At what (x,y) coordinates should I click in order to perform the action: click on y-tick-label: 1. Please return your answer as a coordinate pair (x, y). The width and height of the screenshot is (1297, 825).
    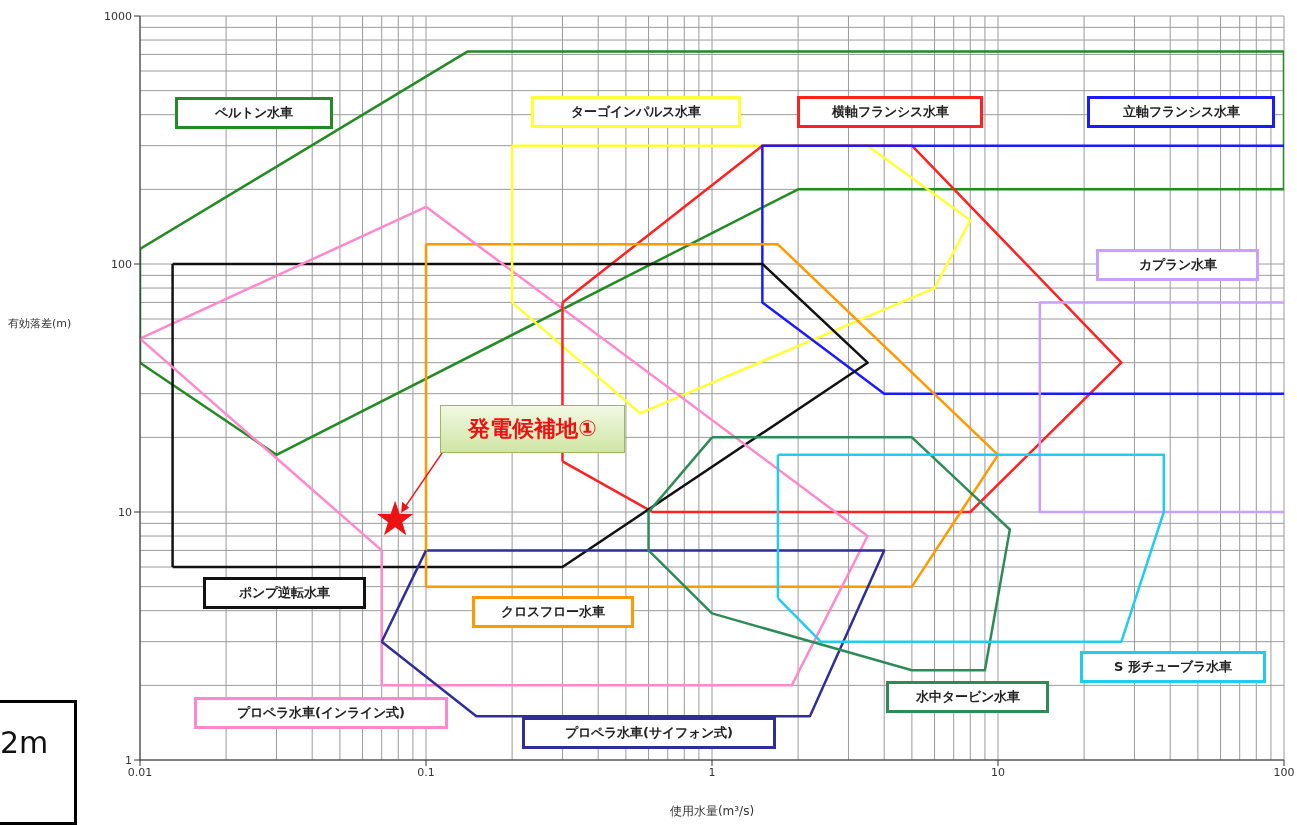
    Looking at the image, I should click on (128, 760).